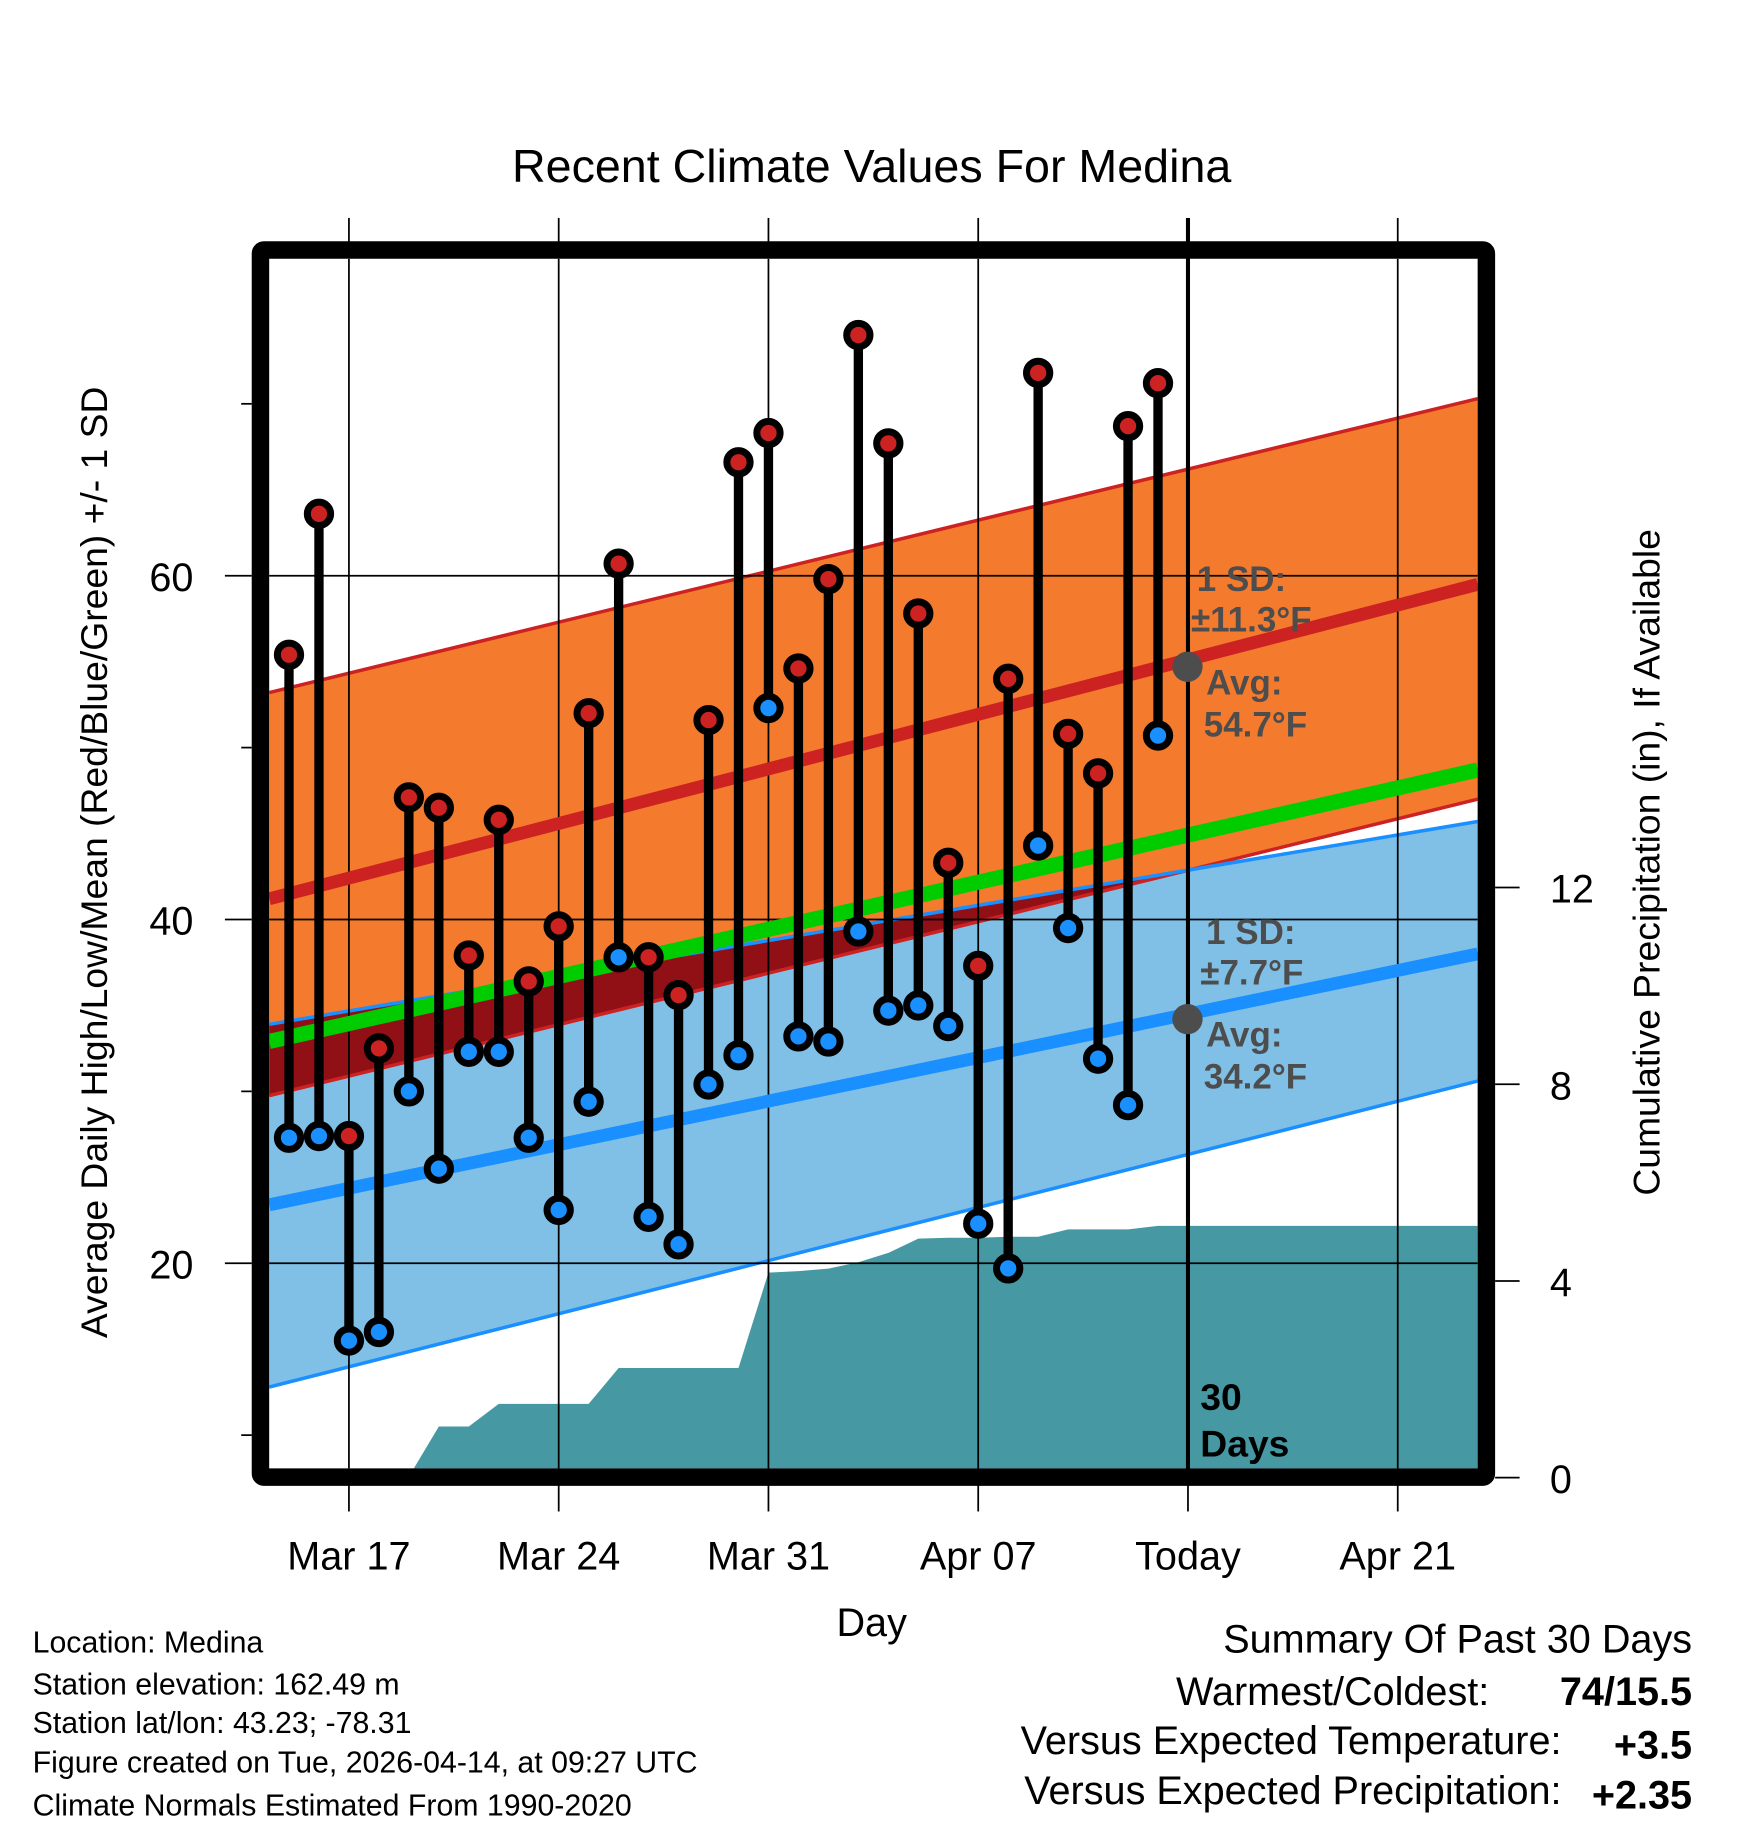 The width and height of the screenshot is (1748, 1828). Describe the element at coordinates (871, 1623) in the screenshot. I see `x-axis-title: Day` at that location.